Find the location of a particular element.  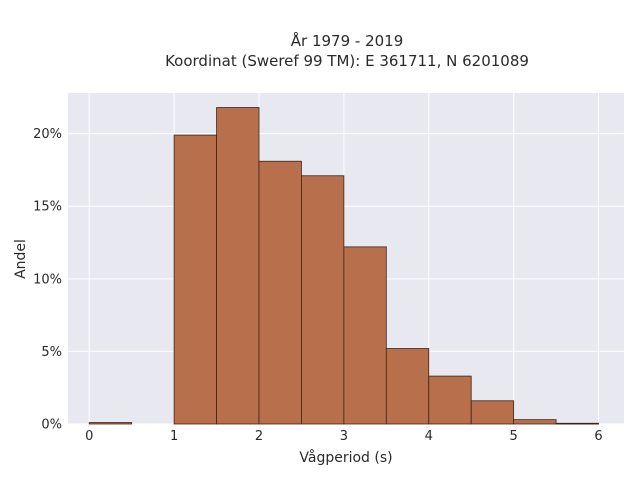

y-axis-ticks: 0% 5% 10% 15% 20% is located at coordinates (47, 279).